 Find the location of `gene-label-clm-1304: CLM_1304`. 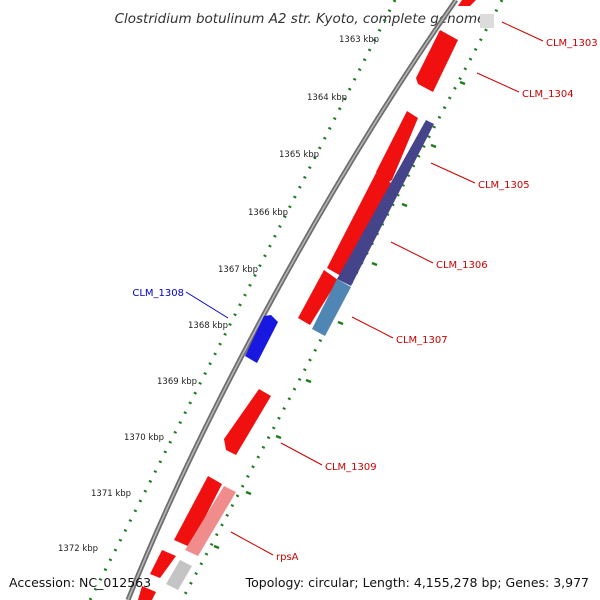

gene-label-clm-1304: CLM_1304 is located at coordinates (548, 94).